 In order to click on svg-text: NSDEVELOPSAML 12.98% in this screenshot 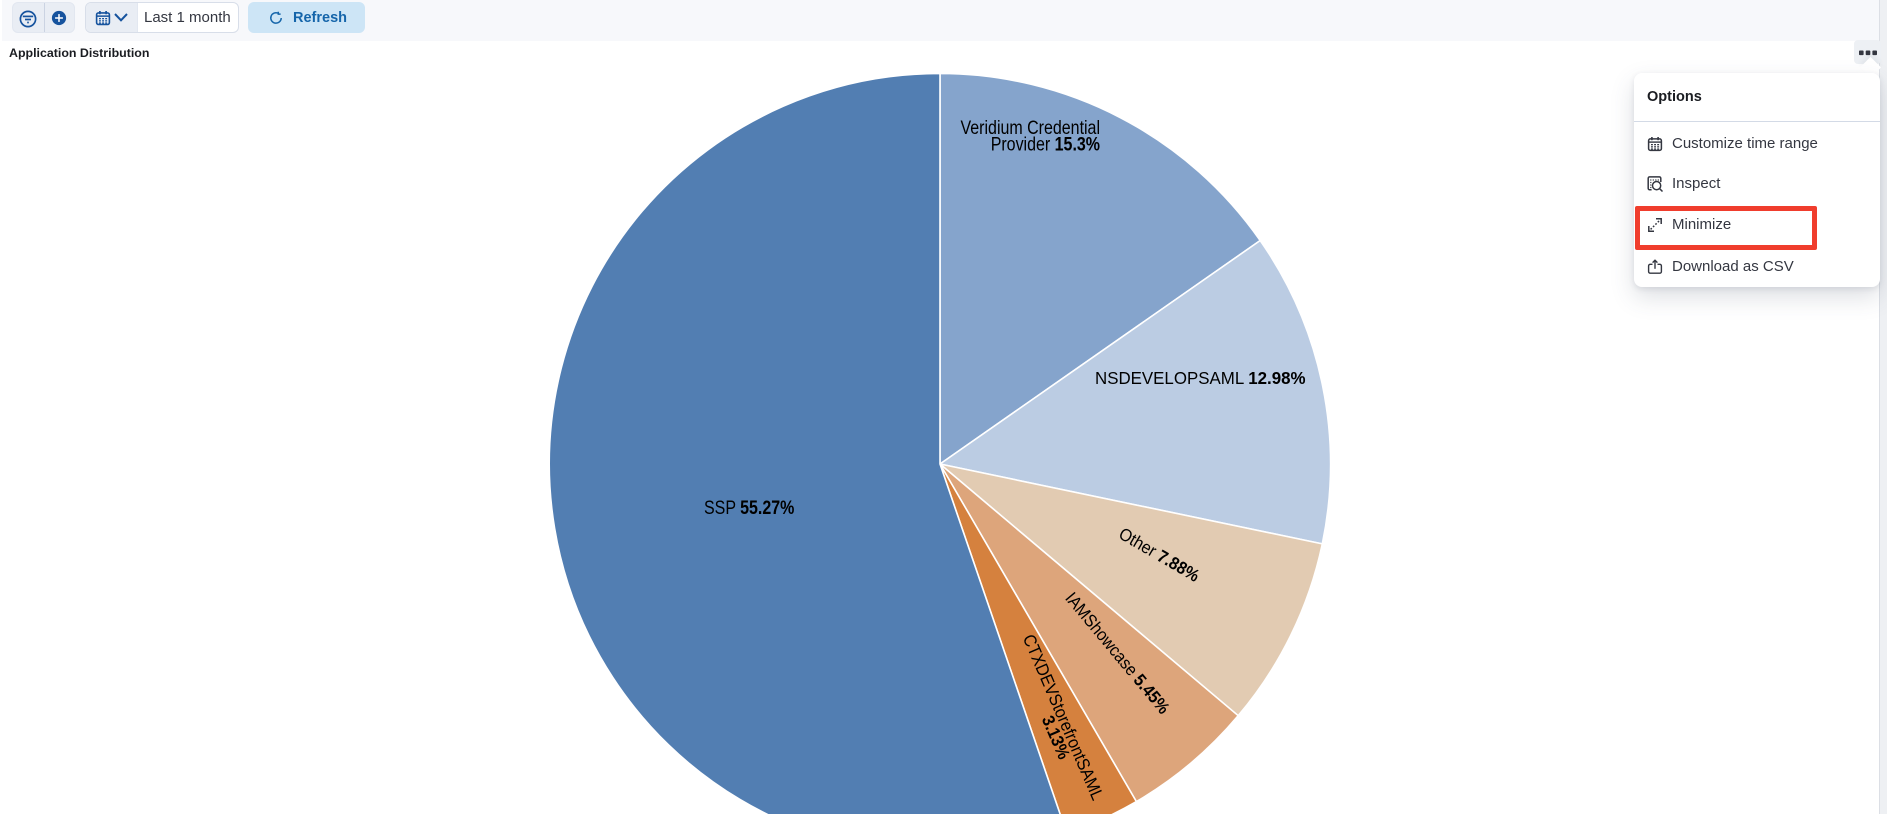, I will do `click(1200, 378)`.